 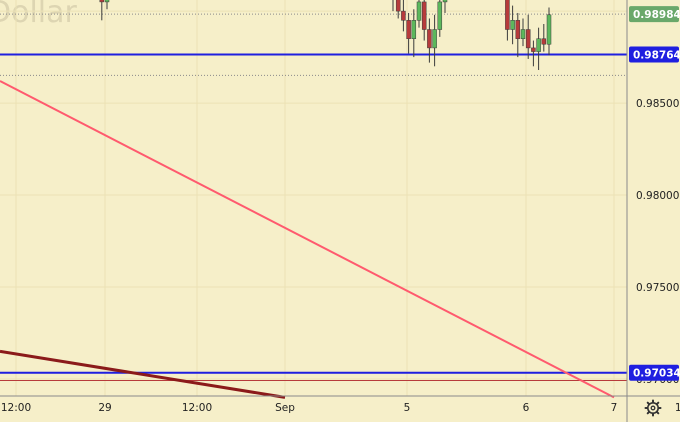 I want to click on y-tick-label: 0.97500, so click(x=657, y=288).